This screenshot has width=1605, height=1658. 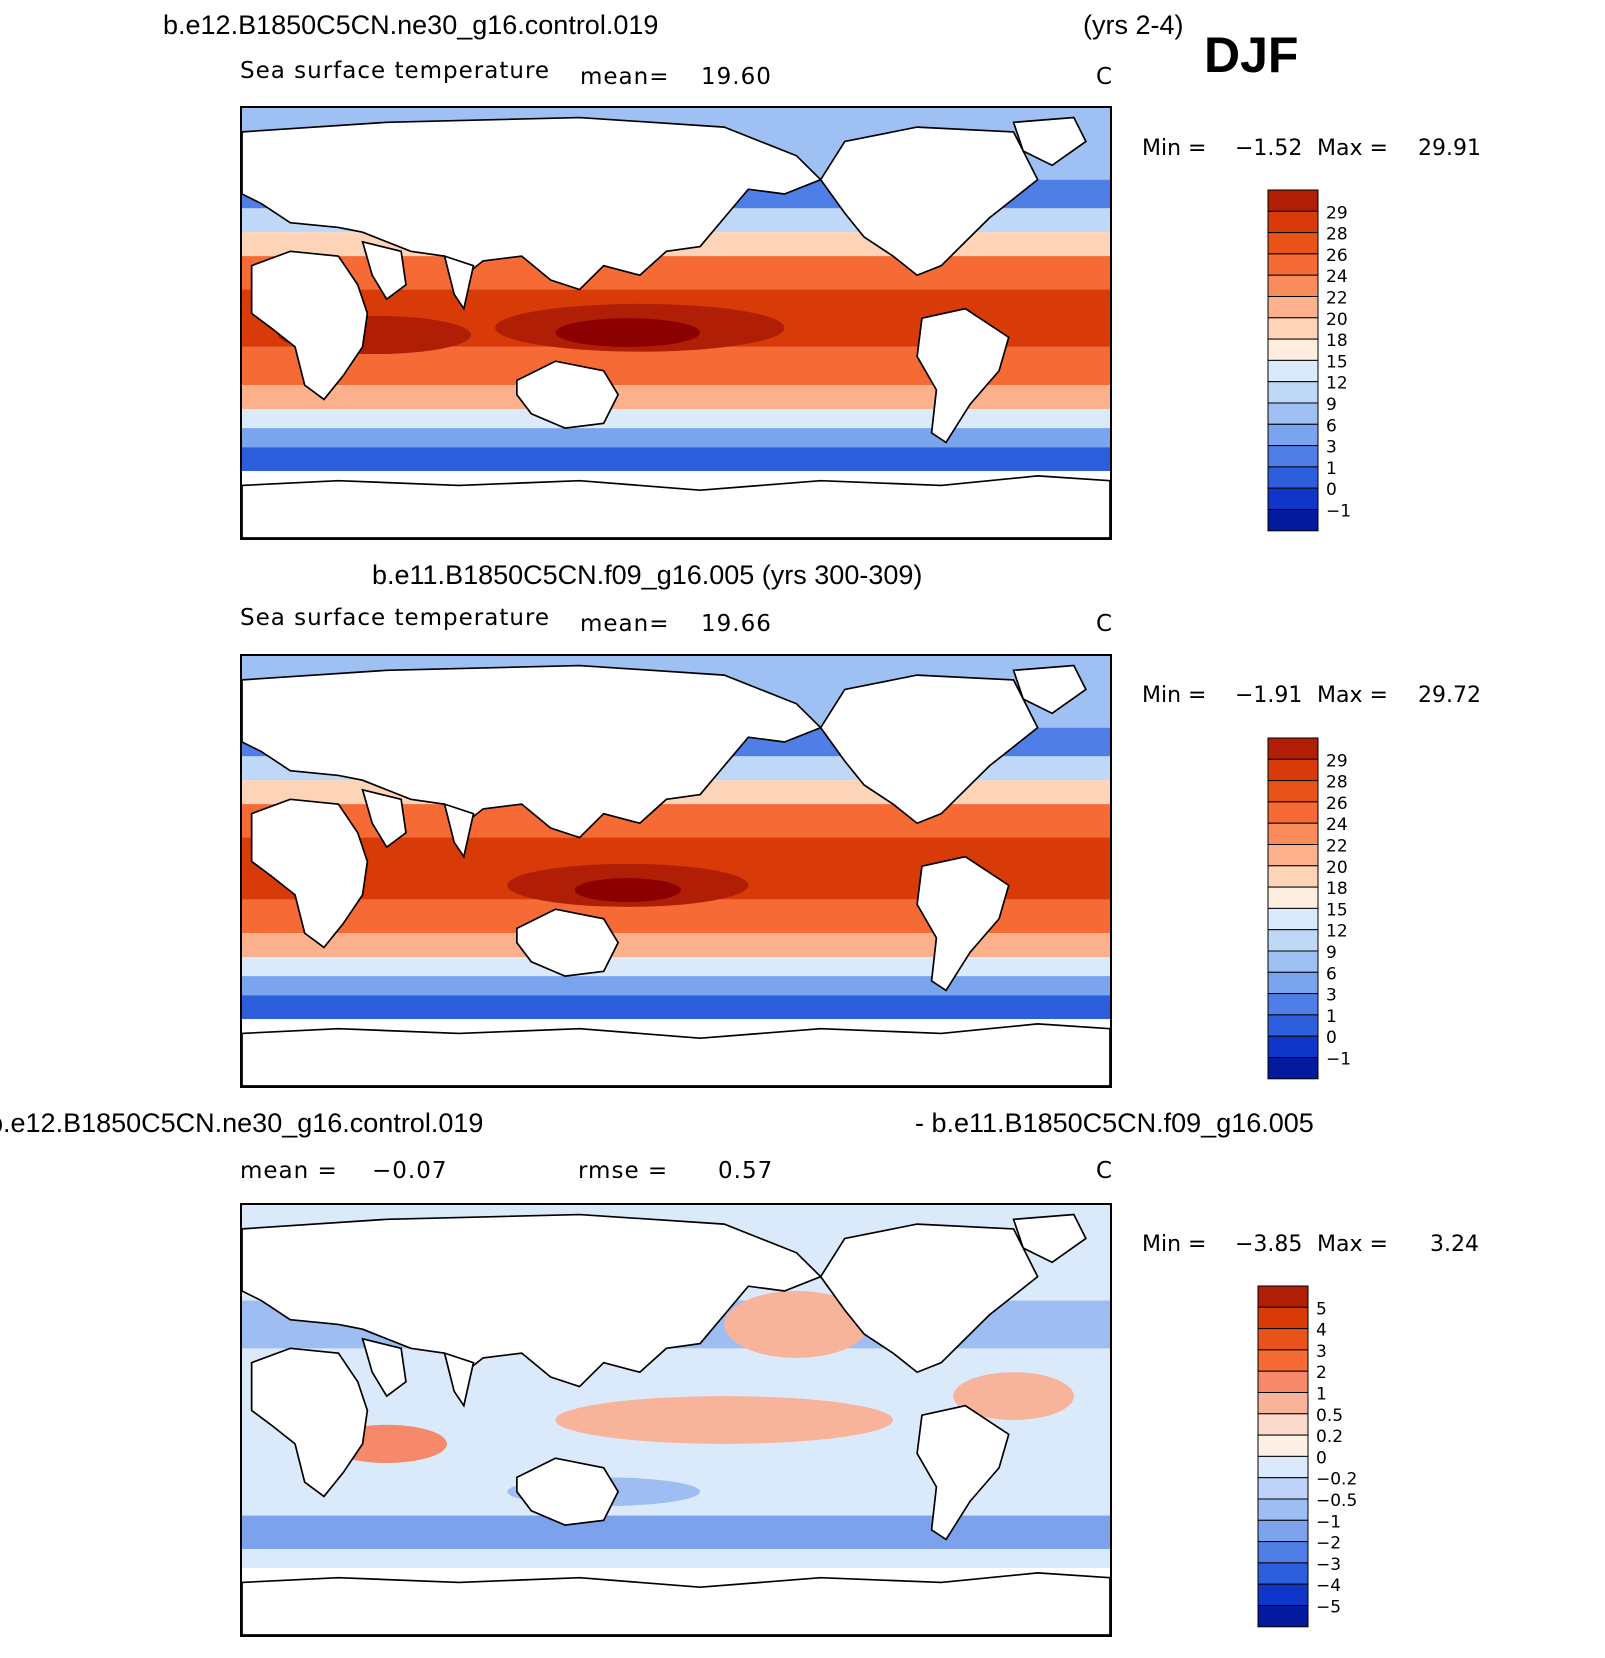 I want to click on panel1-colorbar-label: 26, so click(x=1337, y=256).